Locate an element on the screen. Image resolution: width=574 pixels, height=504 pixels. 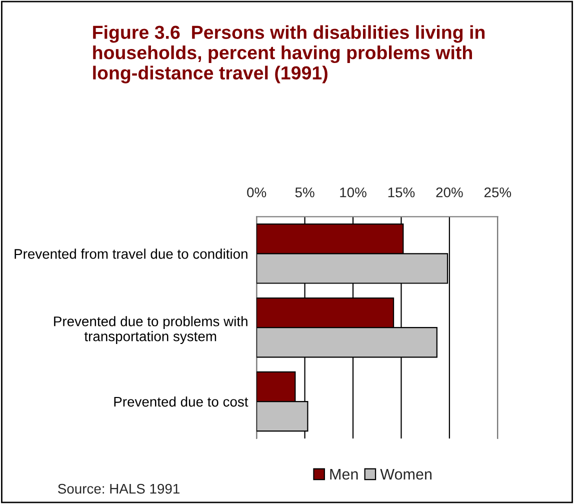
x-tick-label: 5% is located at coordinates (304, 193).